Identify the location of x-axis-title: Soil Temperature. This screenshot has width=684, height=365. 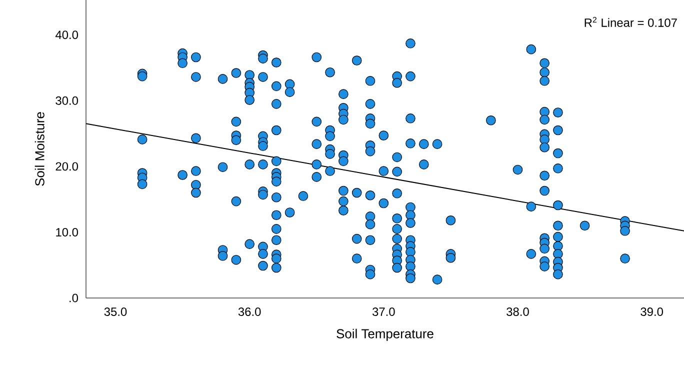
(385, 334).